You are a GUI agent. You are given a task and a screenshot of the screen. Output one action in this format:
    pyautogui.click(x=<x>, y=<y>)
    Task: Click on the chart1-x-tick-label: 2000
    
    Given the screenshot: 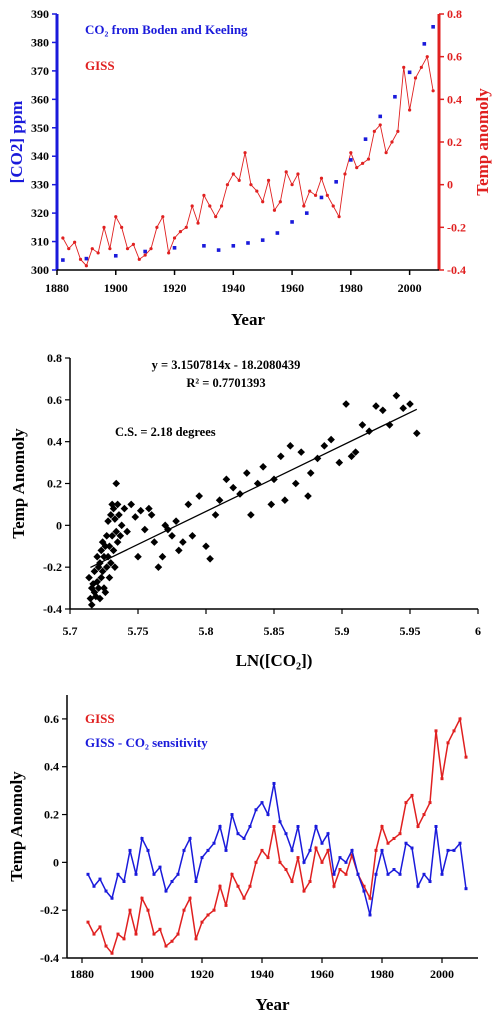 What is the action you would take?
    pyautogui.click(x=410, y=288)
    